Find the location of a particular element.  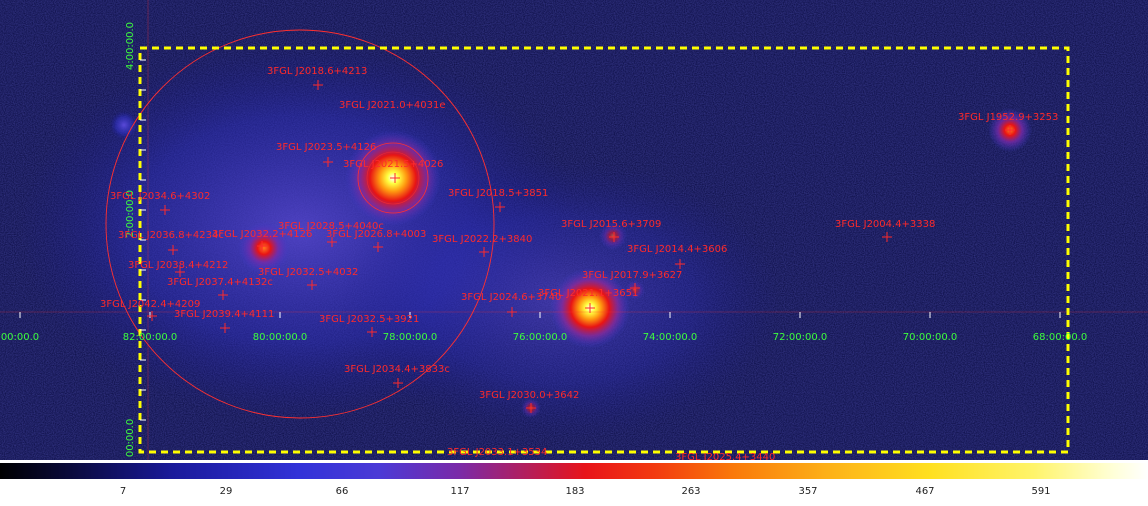

dec-axis-ticks is located at coordinates (143, 240).